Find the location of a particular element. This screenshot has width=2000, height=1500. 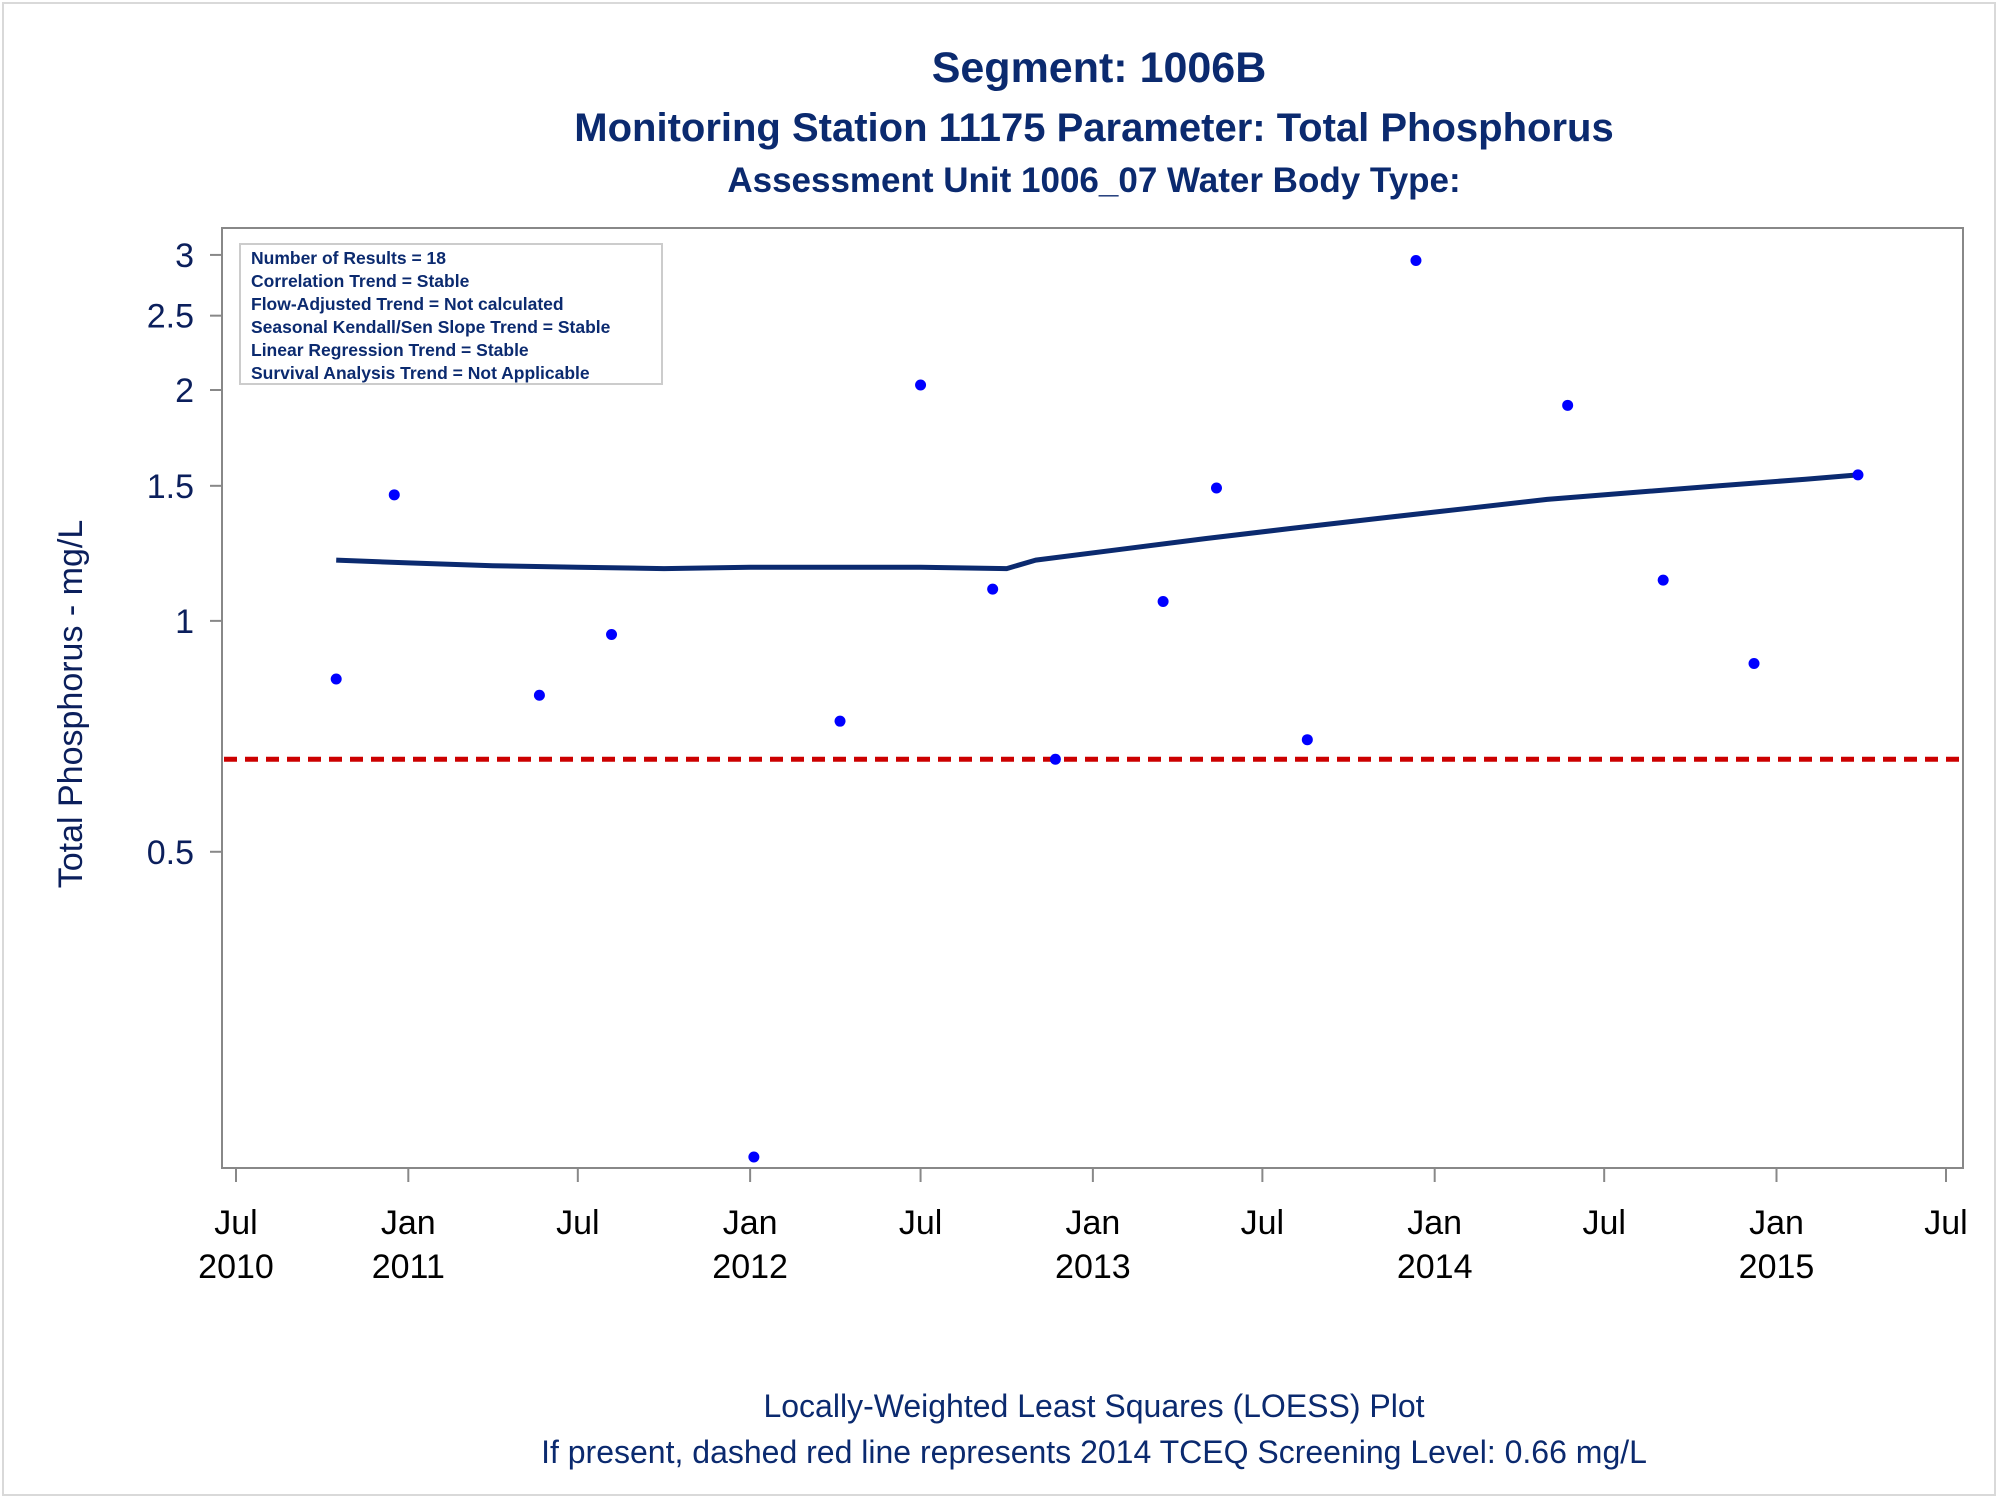

loess-layer is located at coordinates (1097, 522).